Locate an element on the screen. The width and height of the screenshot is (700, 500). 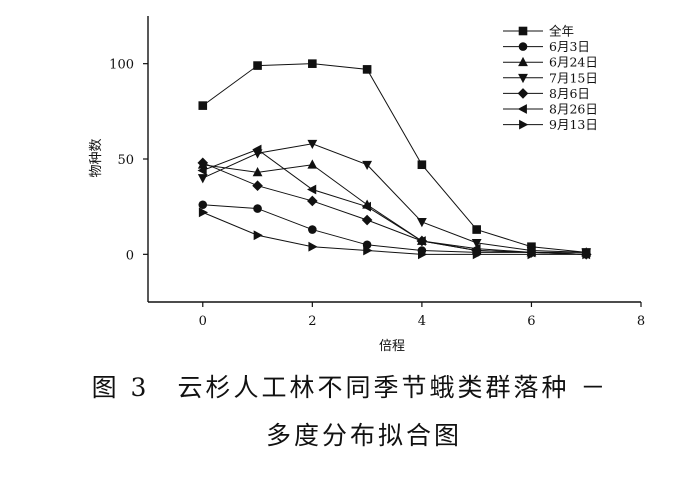
legend-item: 全年 is located at coordinates (538, 31).